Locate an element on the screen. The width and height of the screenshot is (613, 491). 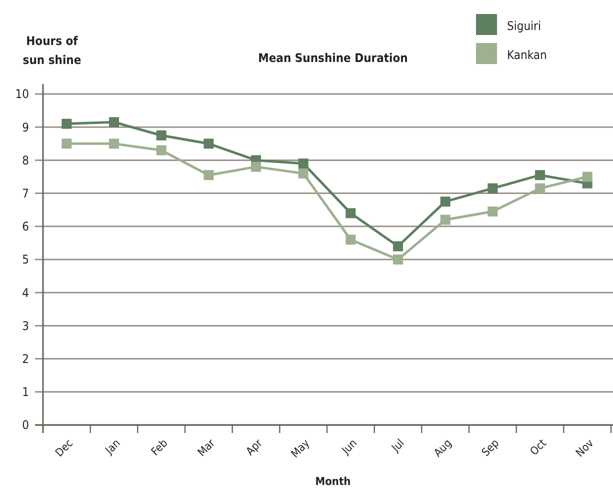
x-tick-label: Sep is located at coordinates (490, 448).